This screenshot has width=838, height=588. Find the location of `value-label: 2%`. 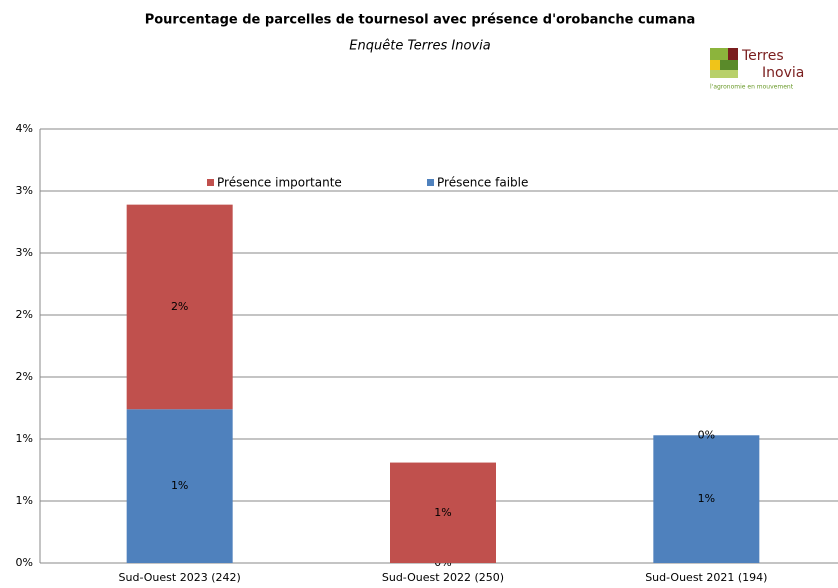

value-label: 2% is located at coordinates (179, 306).